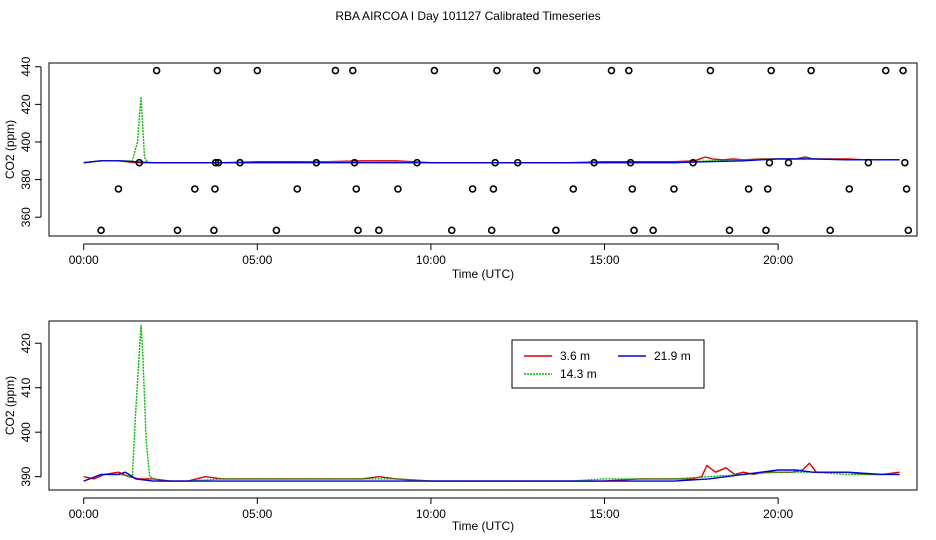 The width and height of the screenshot is (936, 540). I want to click on y-tick-label: 440, so click(26, 66).